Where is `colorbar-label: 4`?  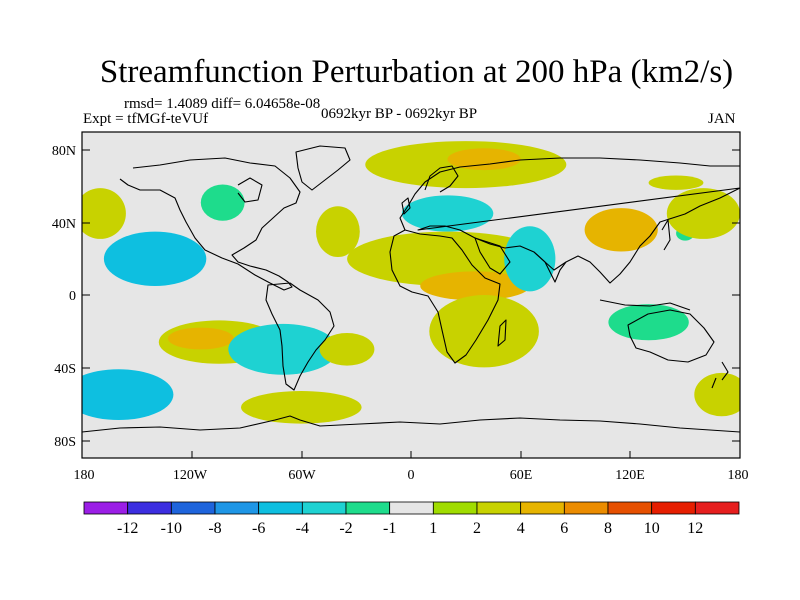 colorbar-label: 4 is located at coordinates (521, 528).